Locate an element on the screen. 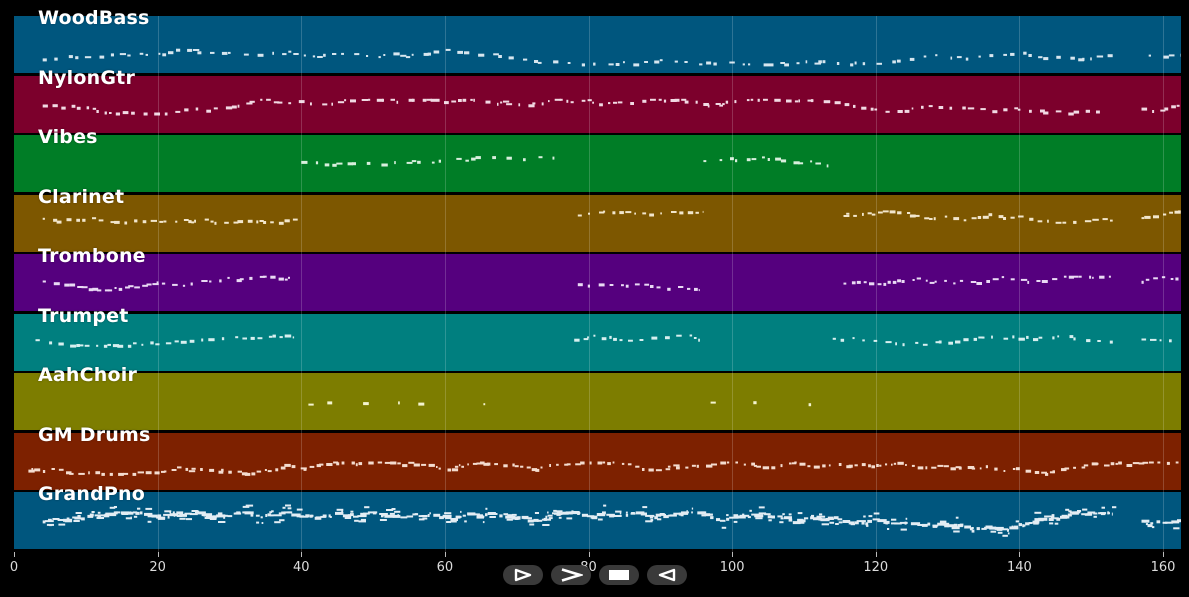  track-vibes is located at coordinates (597, 164).